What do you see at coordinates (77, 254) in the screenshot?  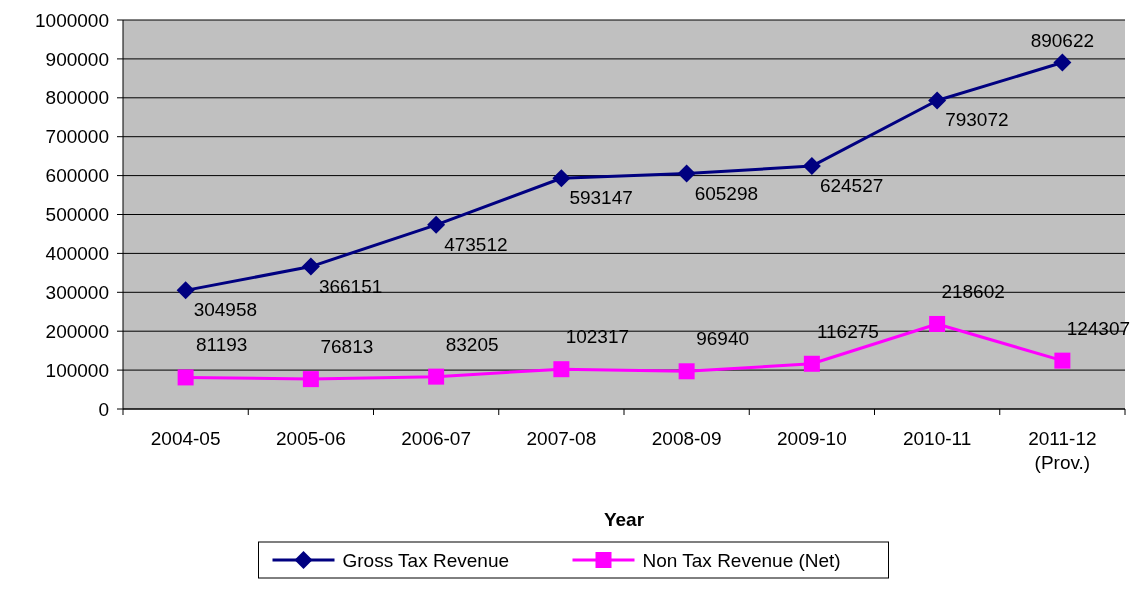 I see `y-tick-label: 400000` at bounding box center [77, 254].